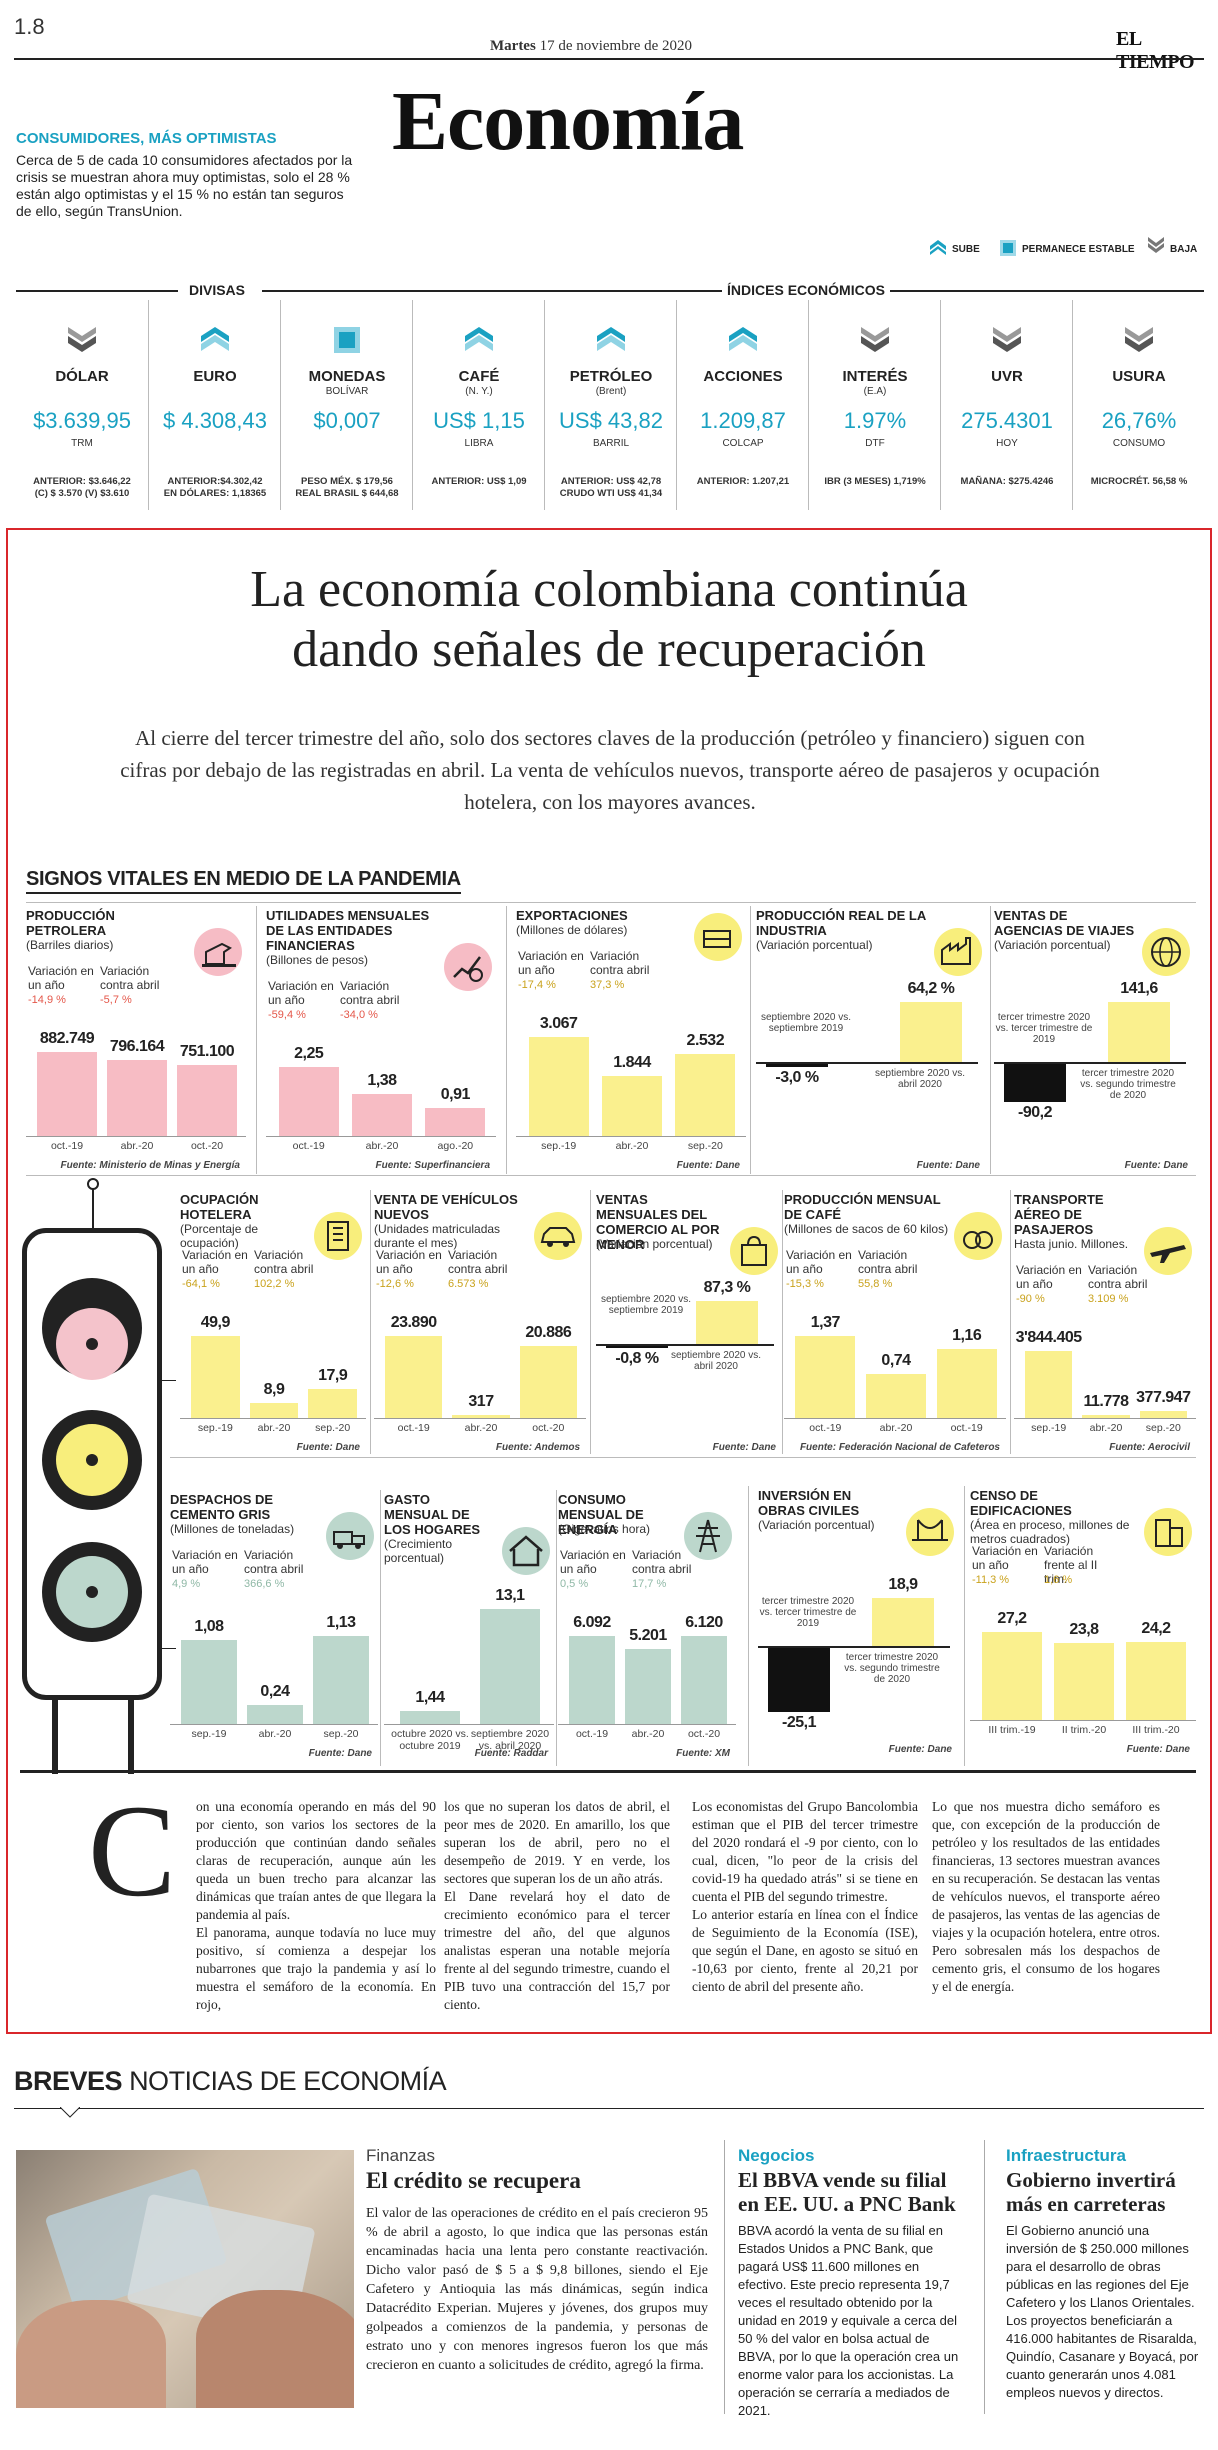  I want to click on house-icon, so click(526, 1551).